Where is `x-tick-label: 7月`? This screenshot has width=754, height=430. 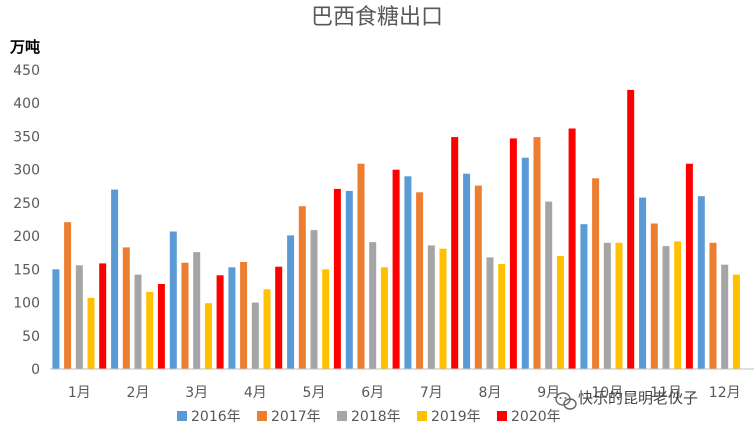
x-tick-label: 7月 is located at coordinates (431, 393).